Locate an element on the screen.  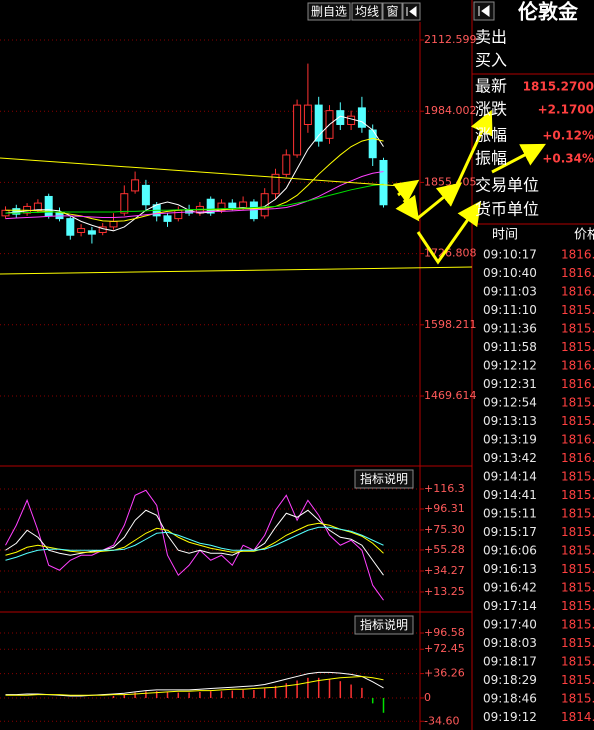
tick-time: 09:16:13 is located at coordinates (510, 569).